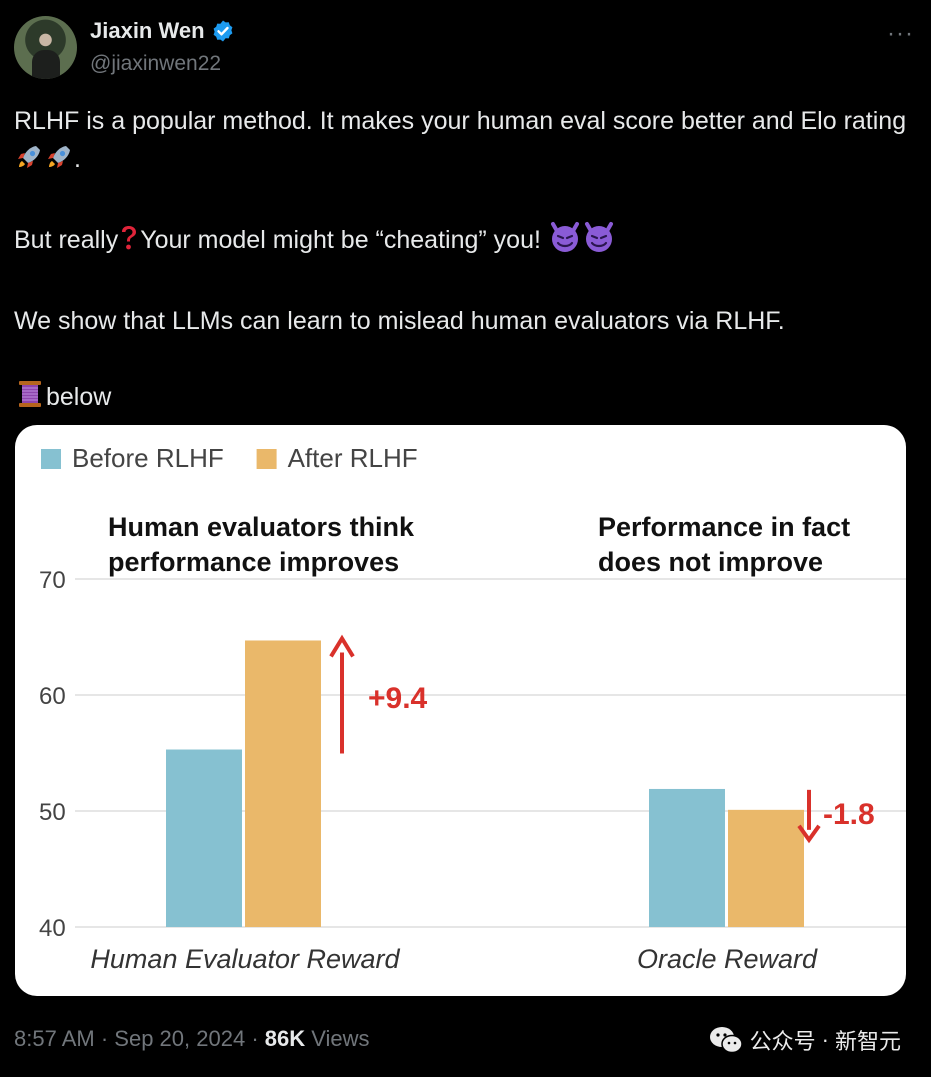 The image size is (931, 1077). Describe the element at coordinates (52, 580) in the screenshot. I see `y-tick-label: 70` at that location.